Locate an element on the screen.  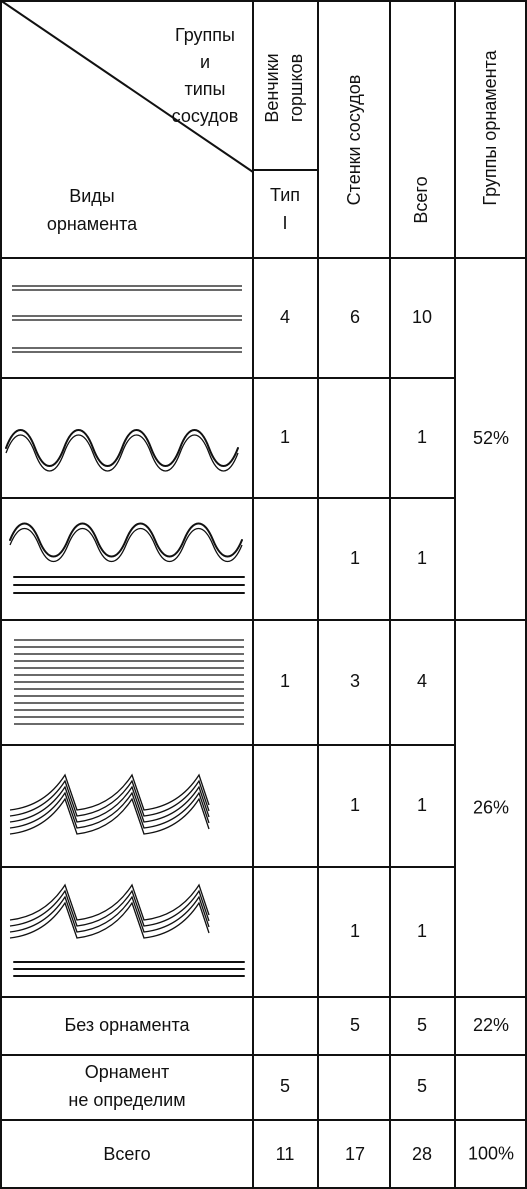
cell-total: 28 is located at coordinates (422, 1154).